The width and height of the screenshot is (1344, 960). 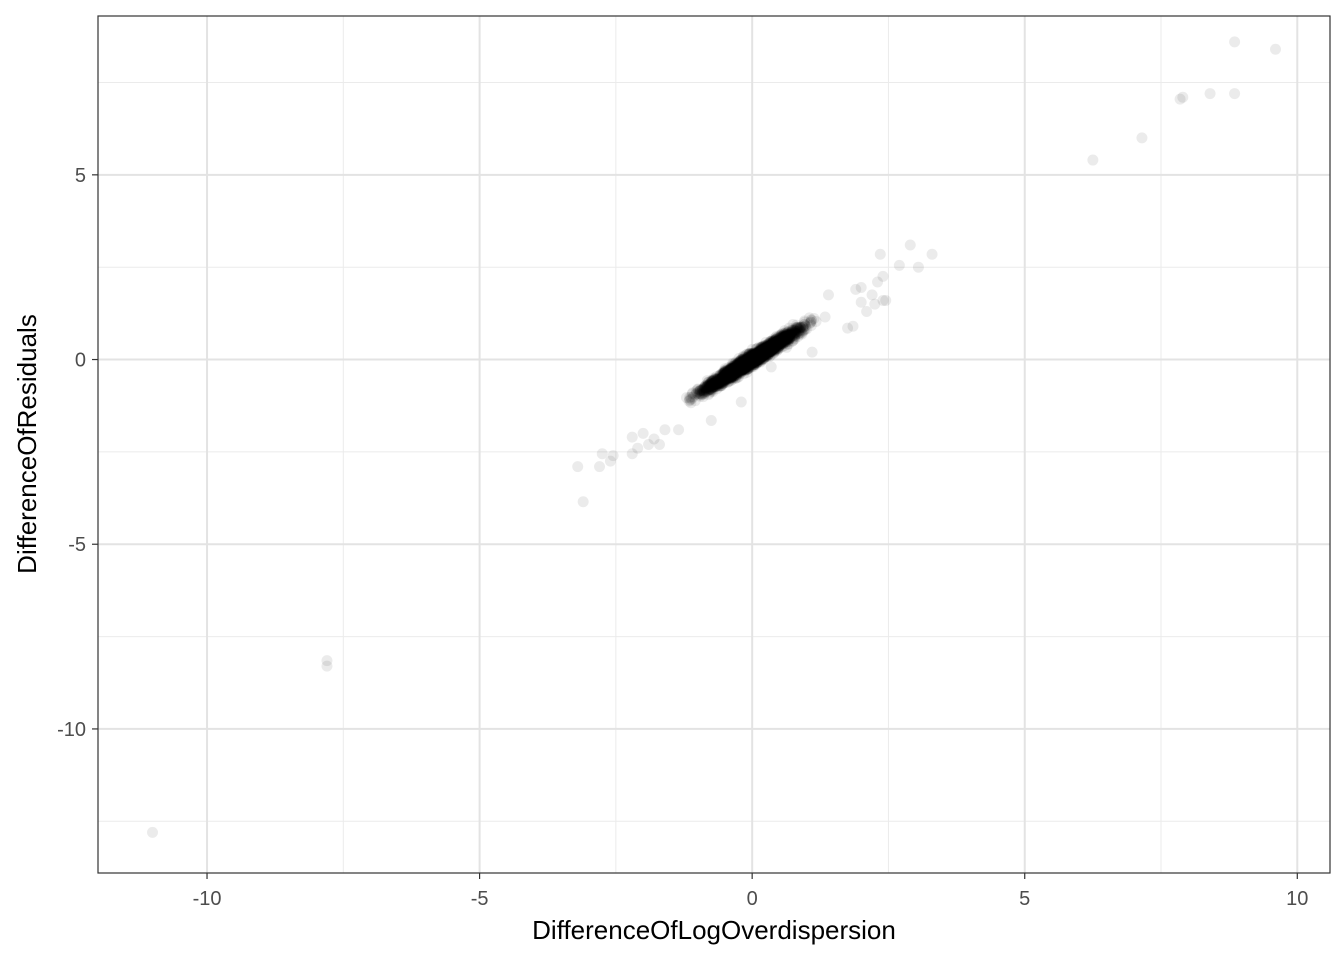 I want to click on y-tick-label: -5, so click(x=77, y=545).